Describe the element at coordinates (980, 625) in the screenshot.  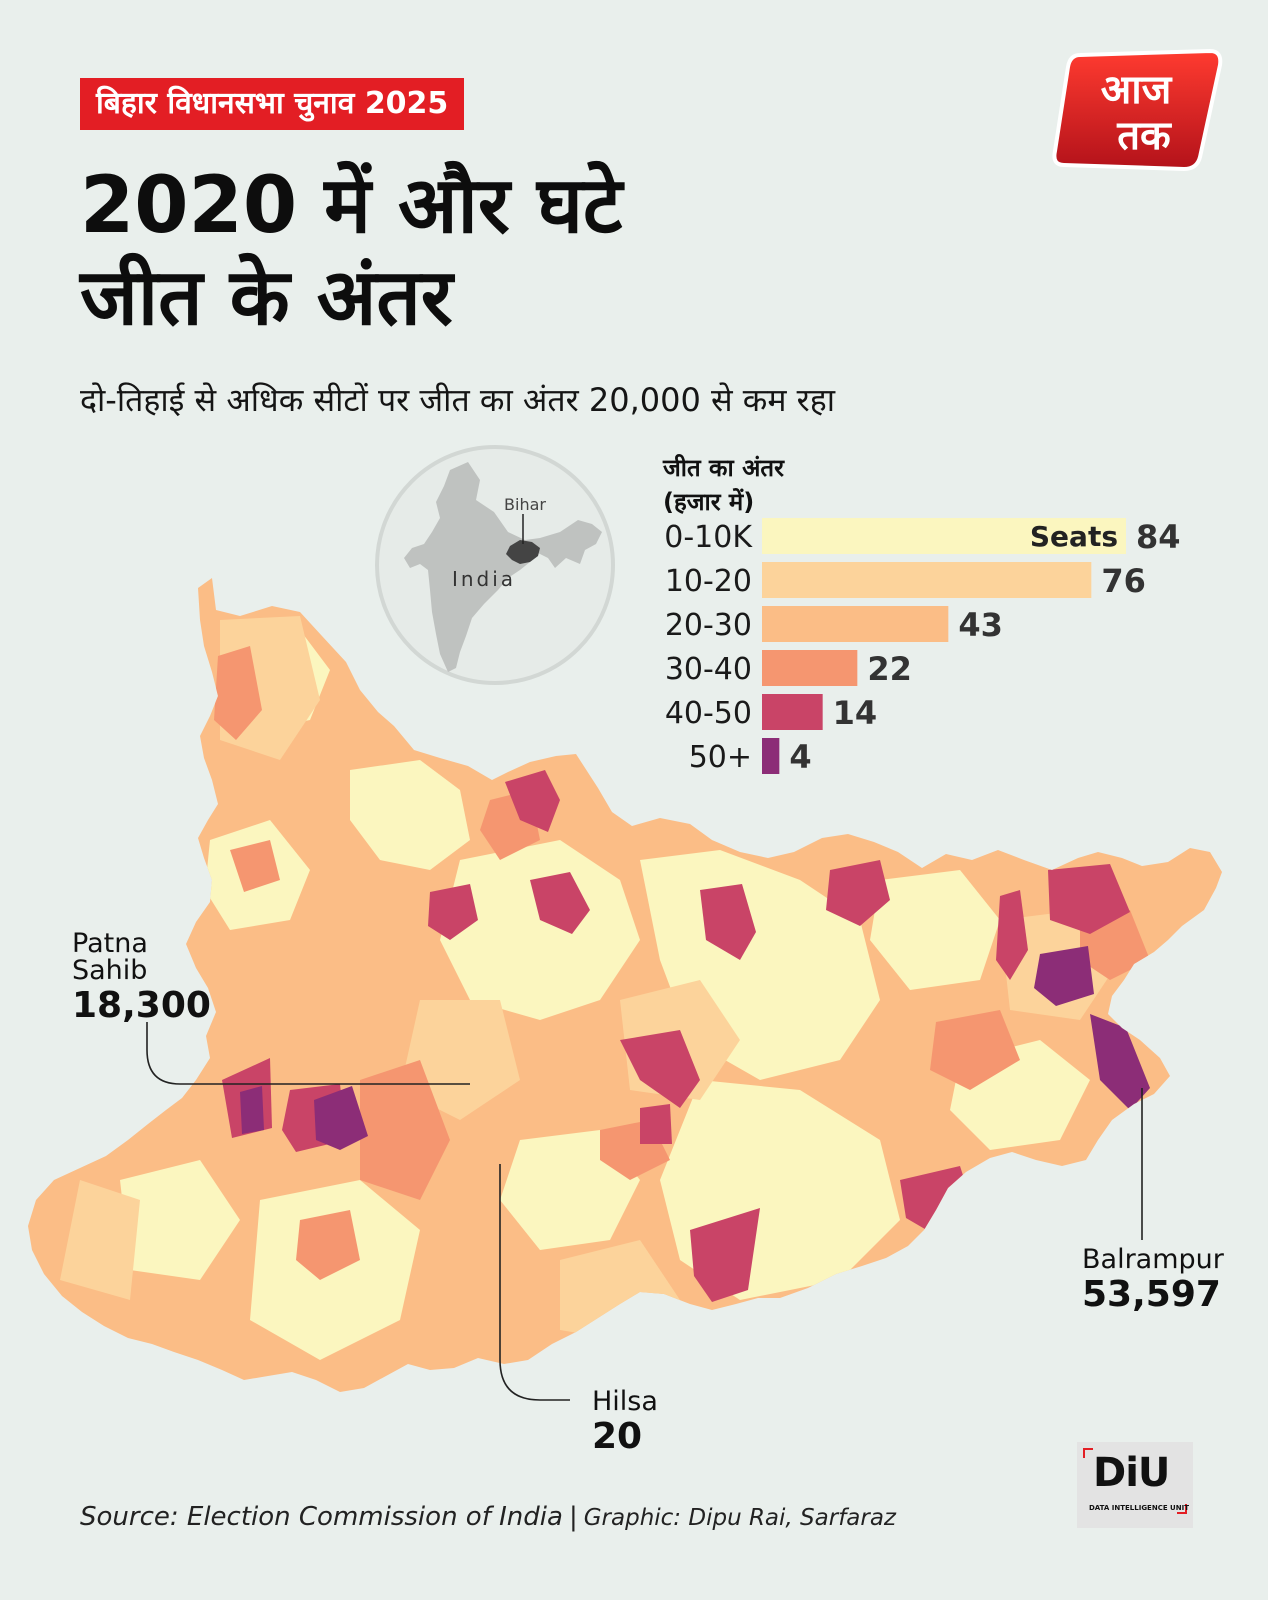
I see `bar-value-label: 43` at that location.